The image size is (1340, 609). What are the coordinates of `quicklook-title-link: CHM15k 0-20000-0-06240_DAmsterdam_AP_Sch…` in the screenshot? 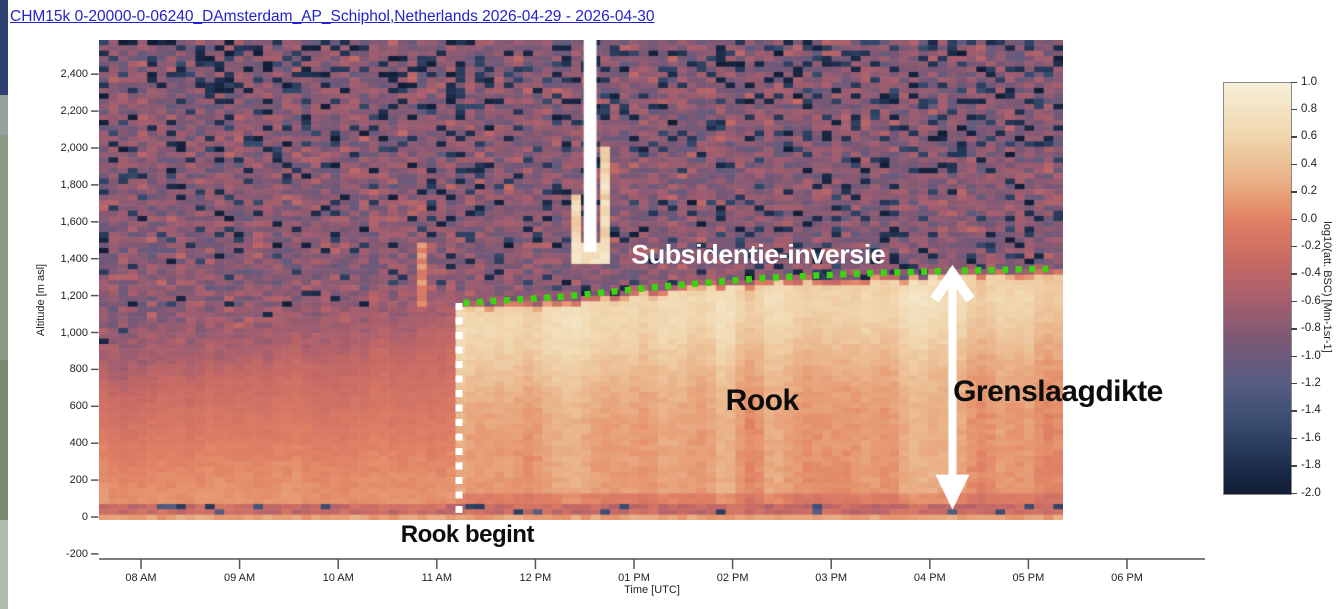 It's located at (332, 16).